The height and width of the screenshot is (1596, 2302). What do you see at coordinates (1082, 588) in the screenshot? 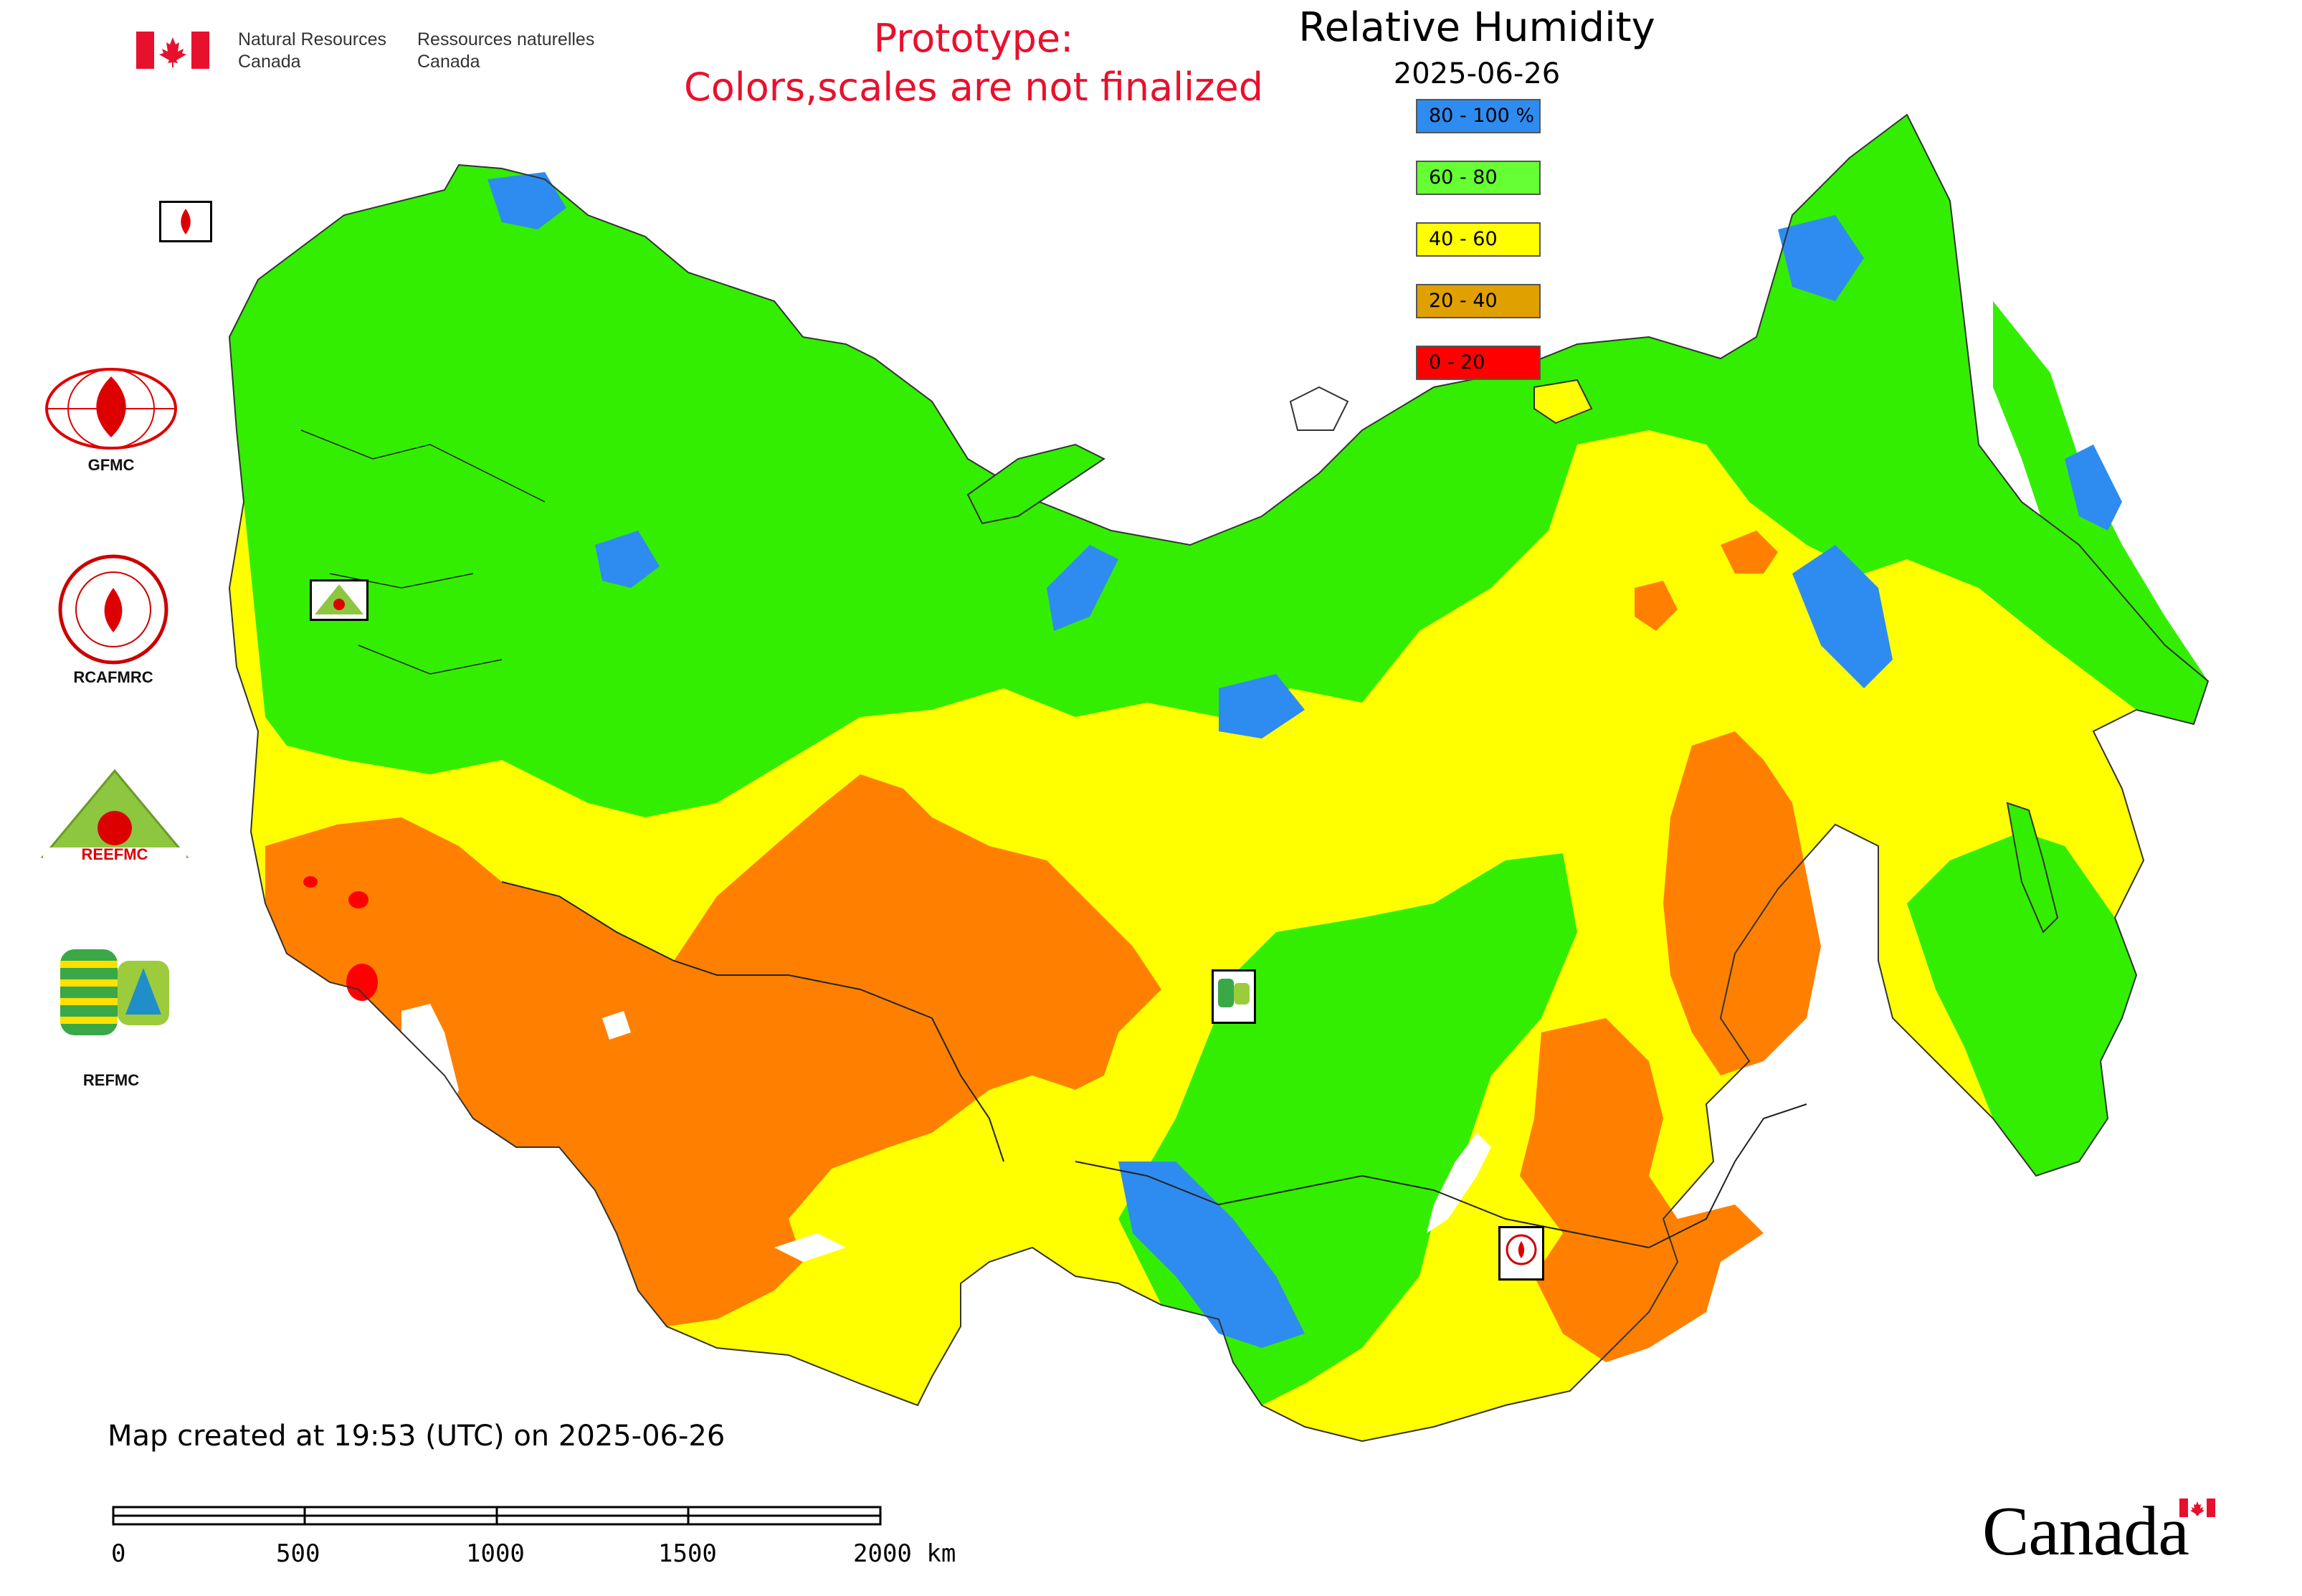
I see `very-humid-yamal` at bounding box center [1082, 588].